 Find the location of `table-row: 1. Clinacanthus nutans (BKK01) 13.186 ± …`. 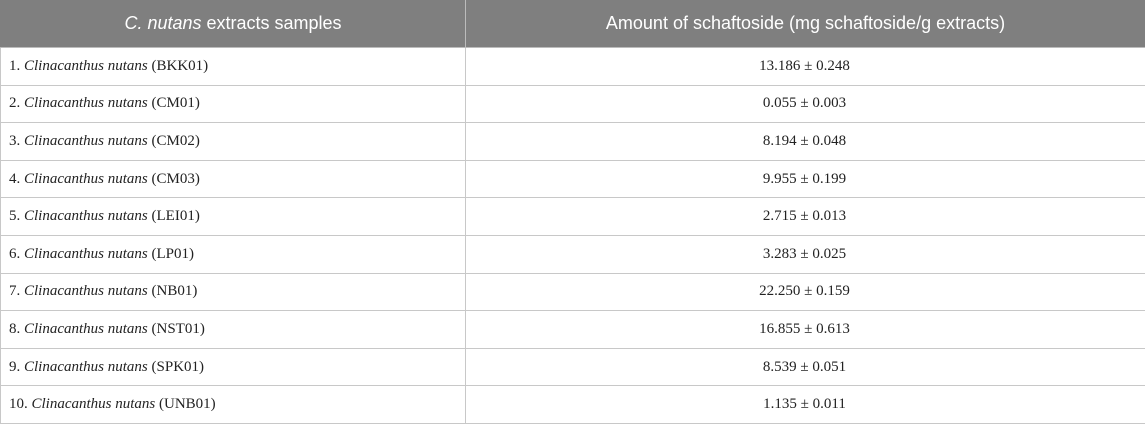

table-row: 1. Clinacanthus nutans (BKK01) 13.186 ± … is located at coordinates (572, 66).